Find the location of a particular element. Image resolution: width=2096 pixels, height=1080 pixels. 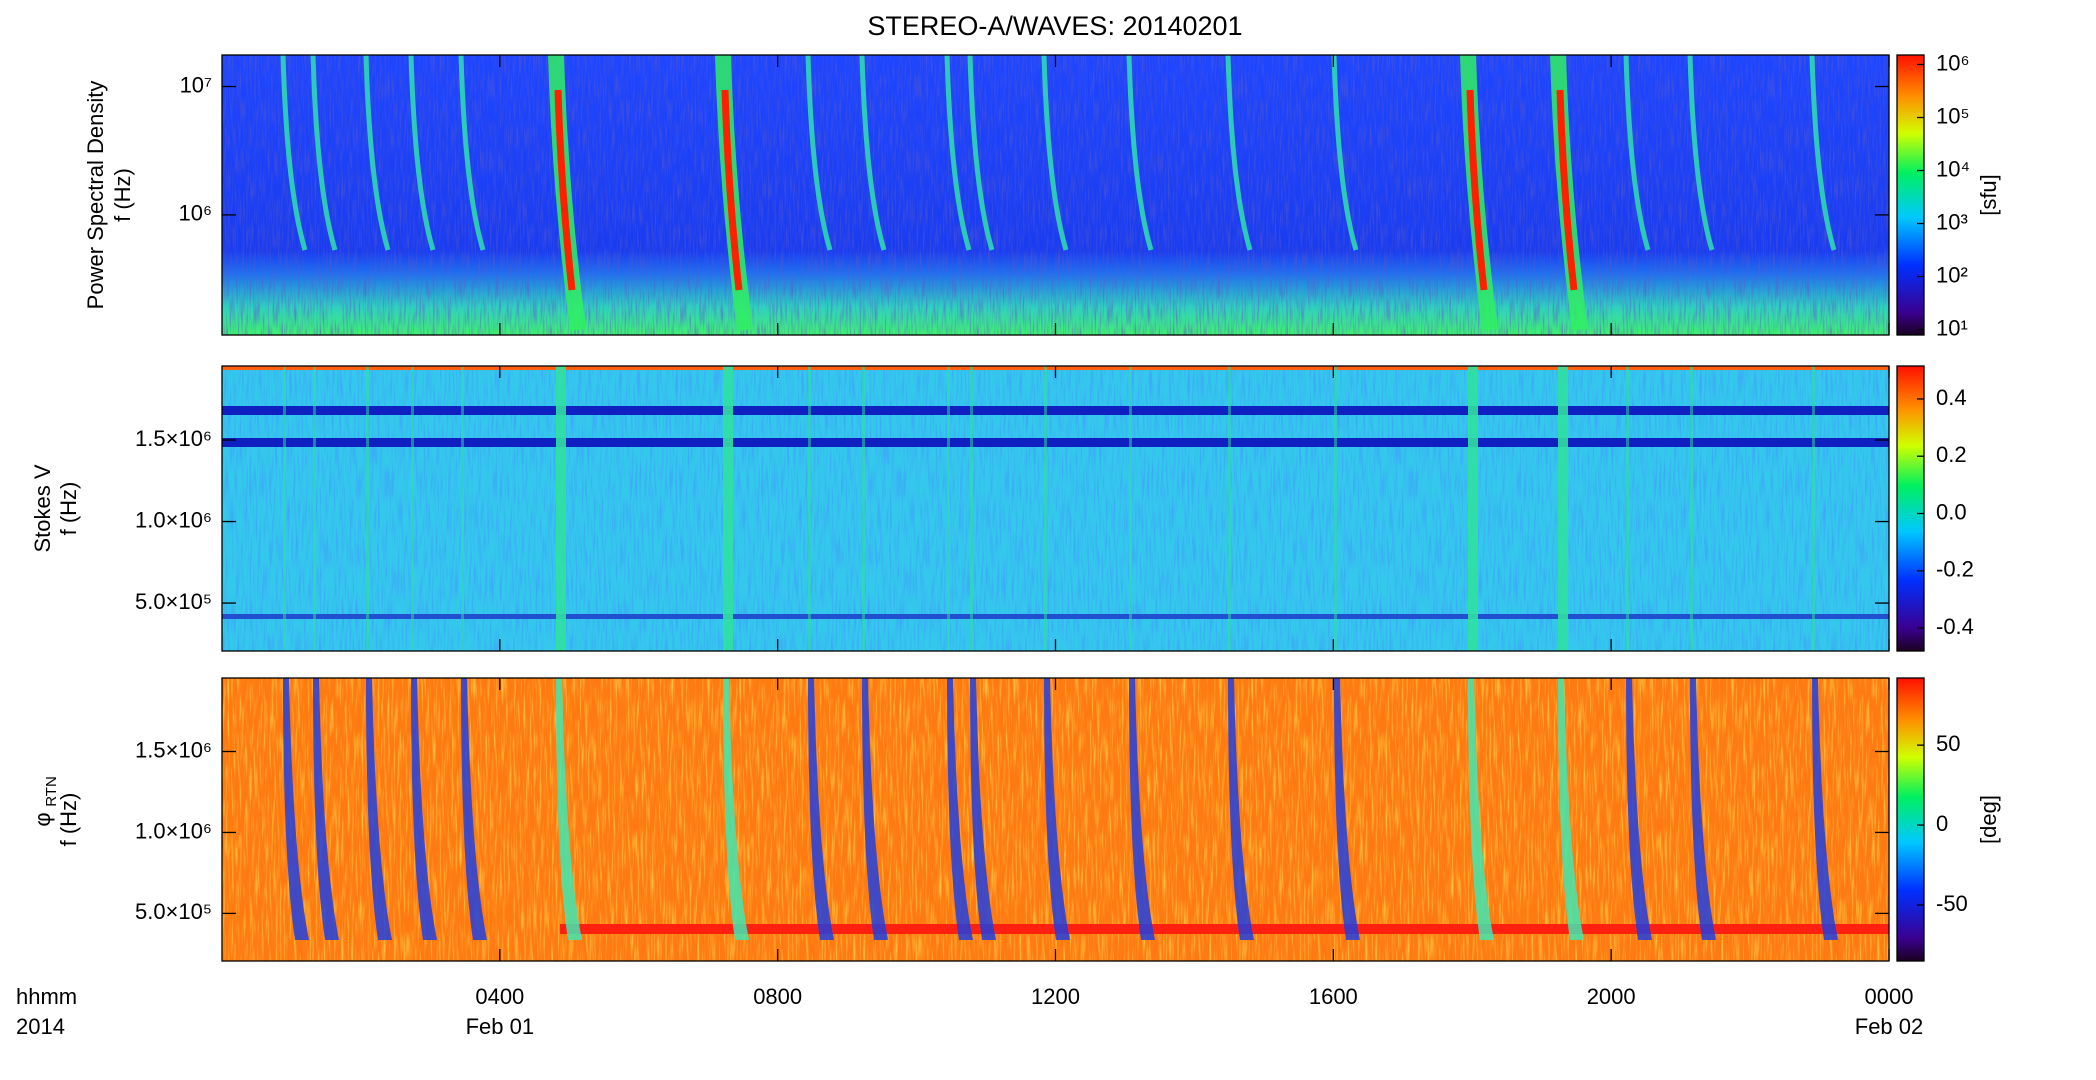

x-tick-label: 0400 is located at coordinates (499, 996).